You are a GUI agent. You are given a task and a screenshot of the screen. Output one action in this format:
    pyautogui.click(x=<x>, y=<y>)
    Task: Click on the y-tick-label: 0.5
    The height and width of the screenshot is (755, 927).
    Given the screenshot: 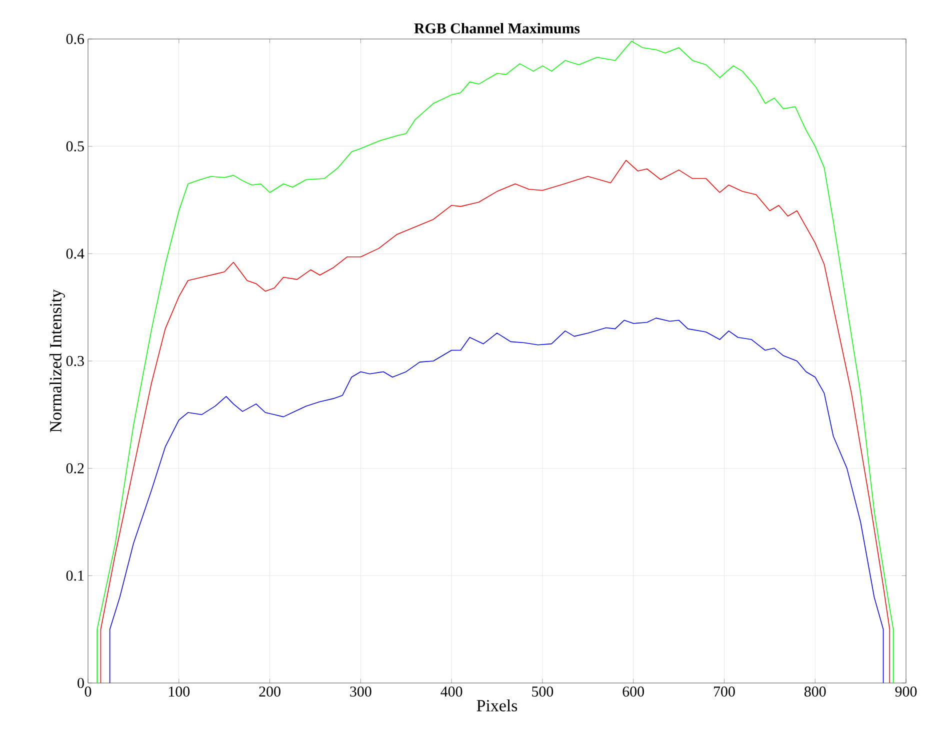 What is the action you would take?
    pyautogui.click(x=75, y=146)
    